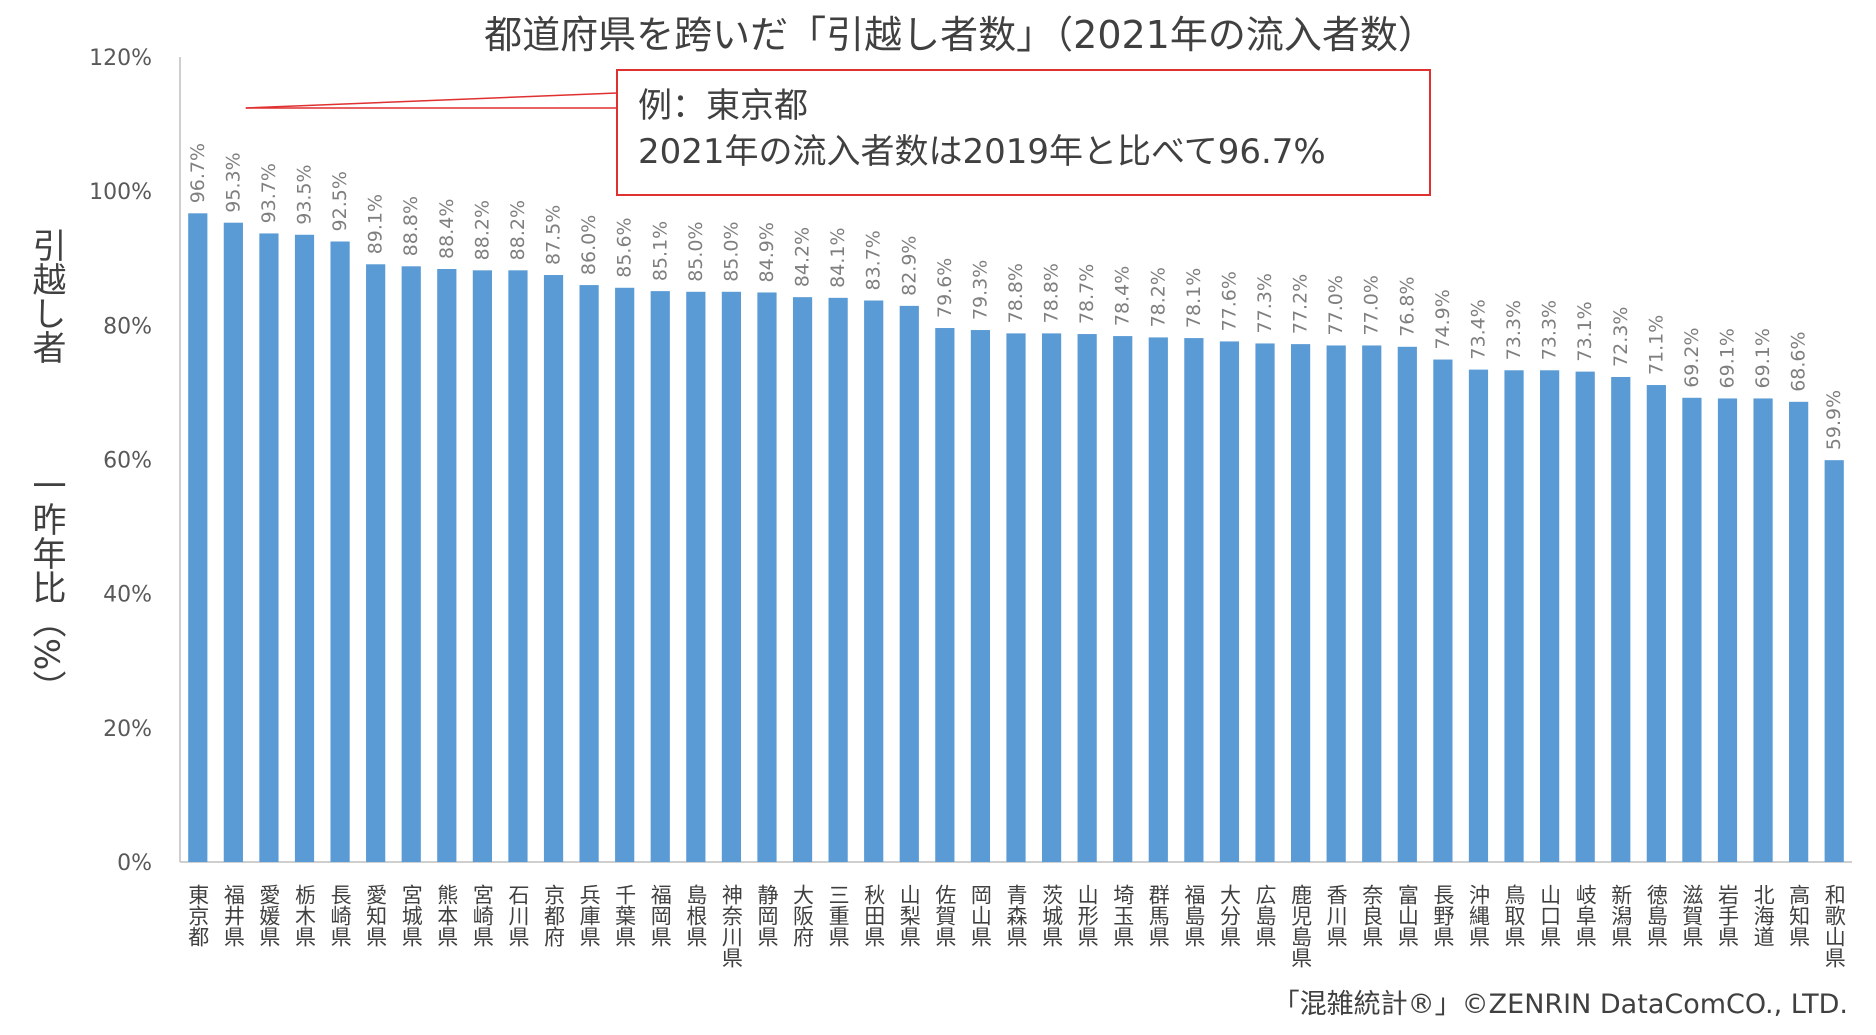  I want to click on data-label: 93.5%, so click(305, 194).